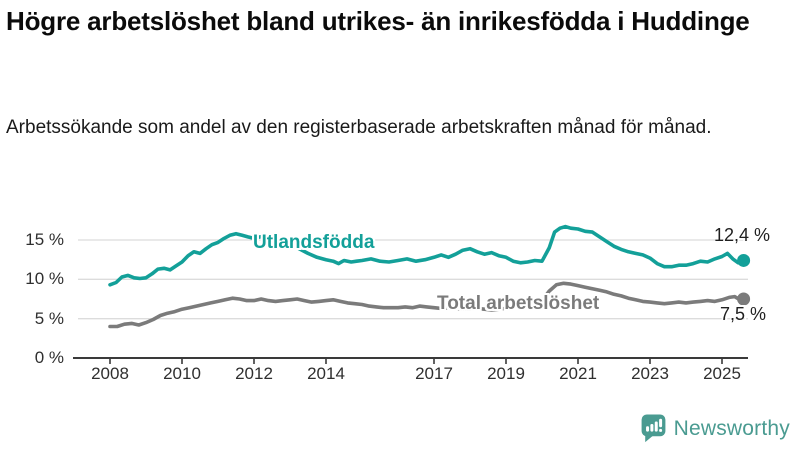 Image resolution: width=800 pixels, height=450 pixels. Describe the element at coordinates (254, 373) in the screenshot. I see `x-tick-label: 2012` at that location.